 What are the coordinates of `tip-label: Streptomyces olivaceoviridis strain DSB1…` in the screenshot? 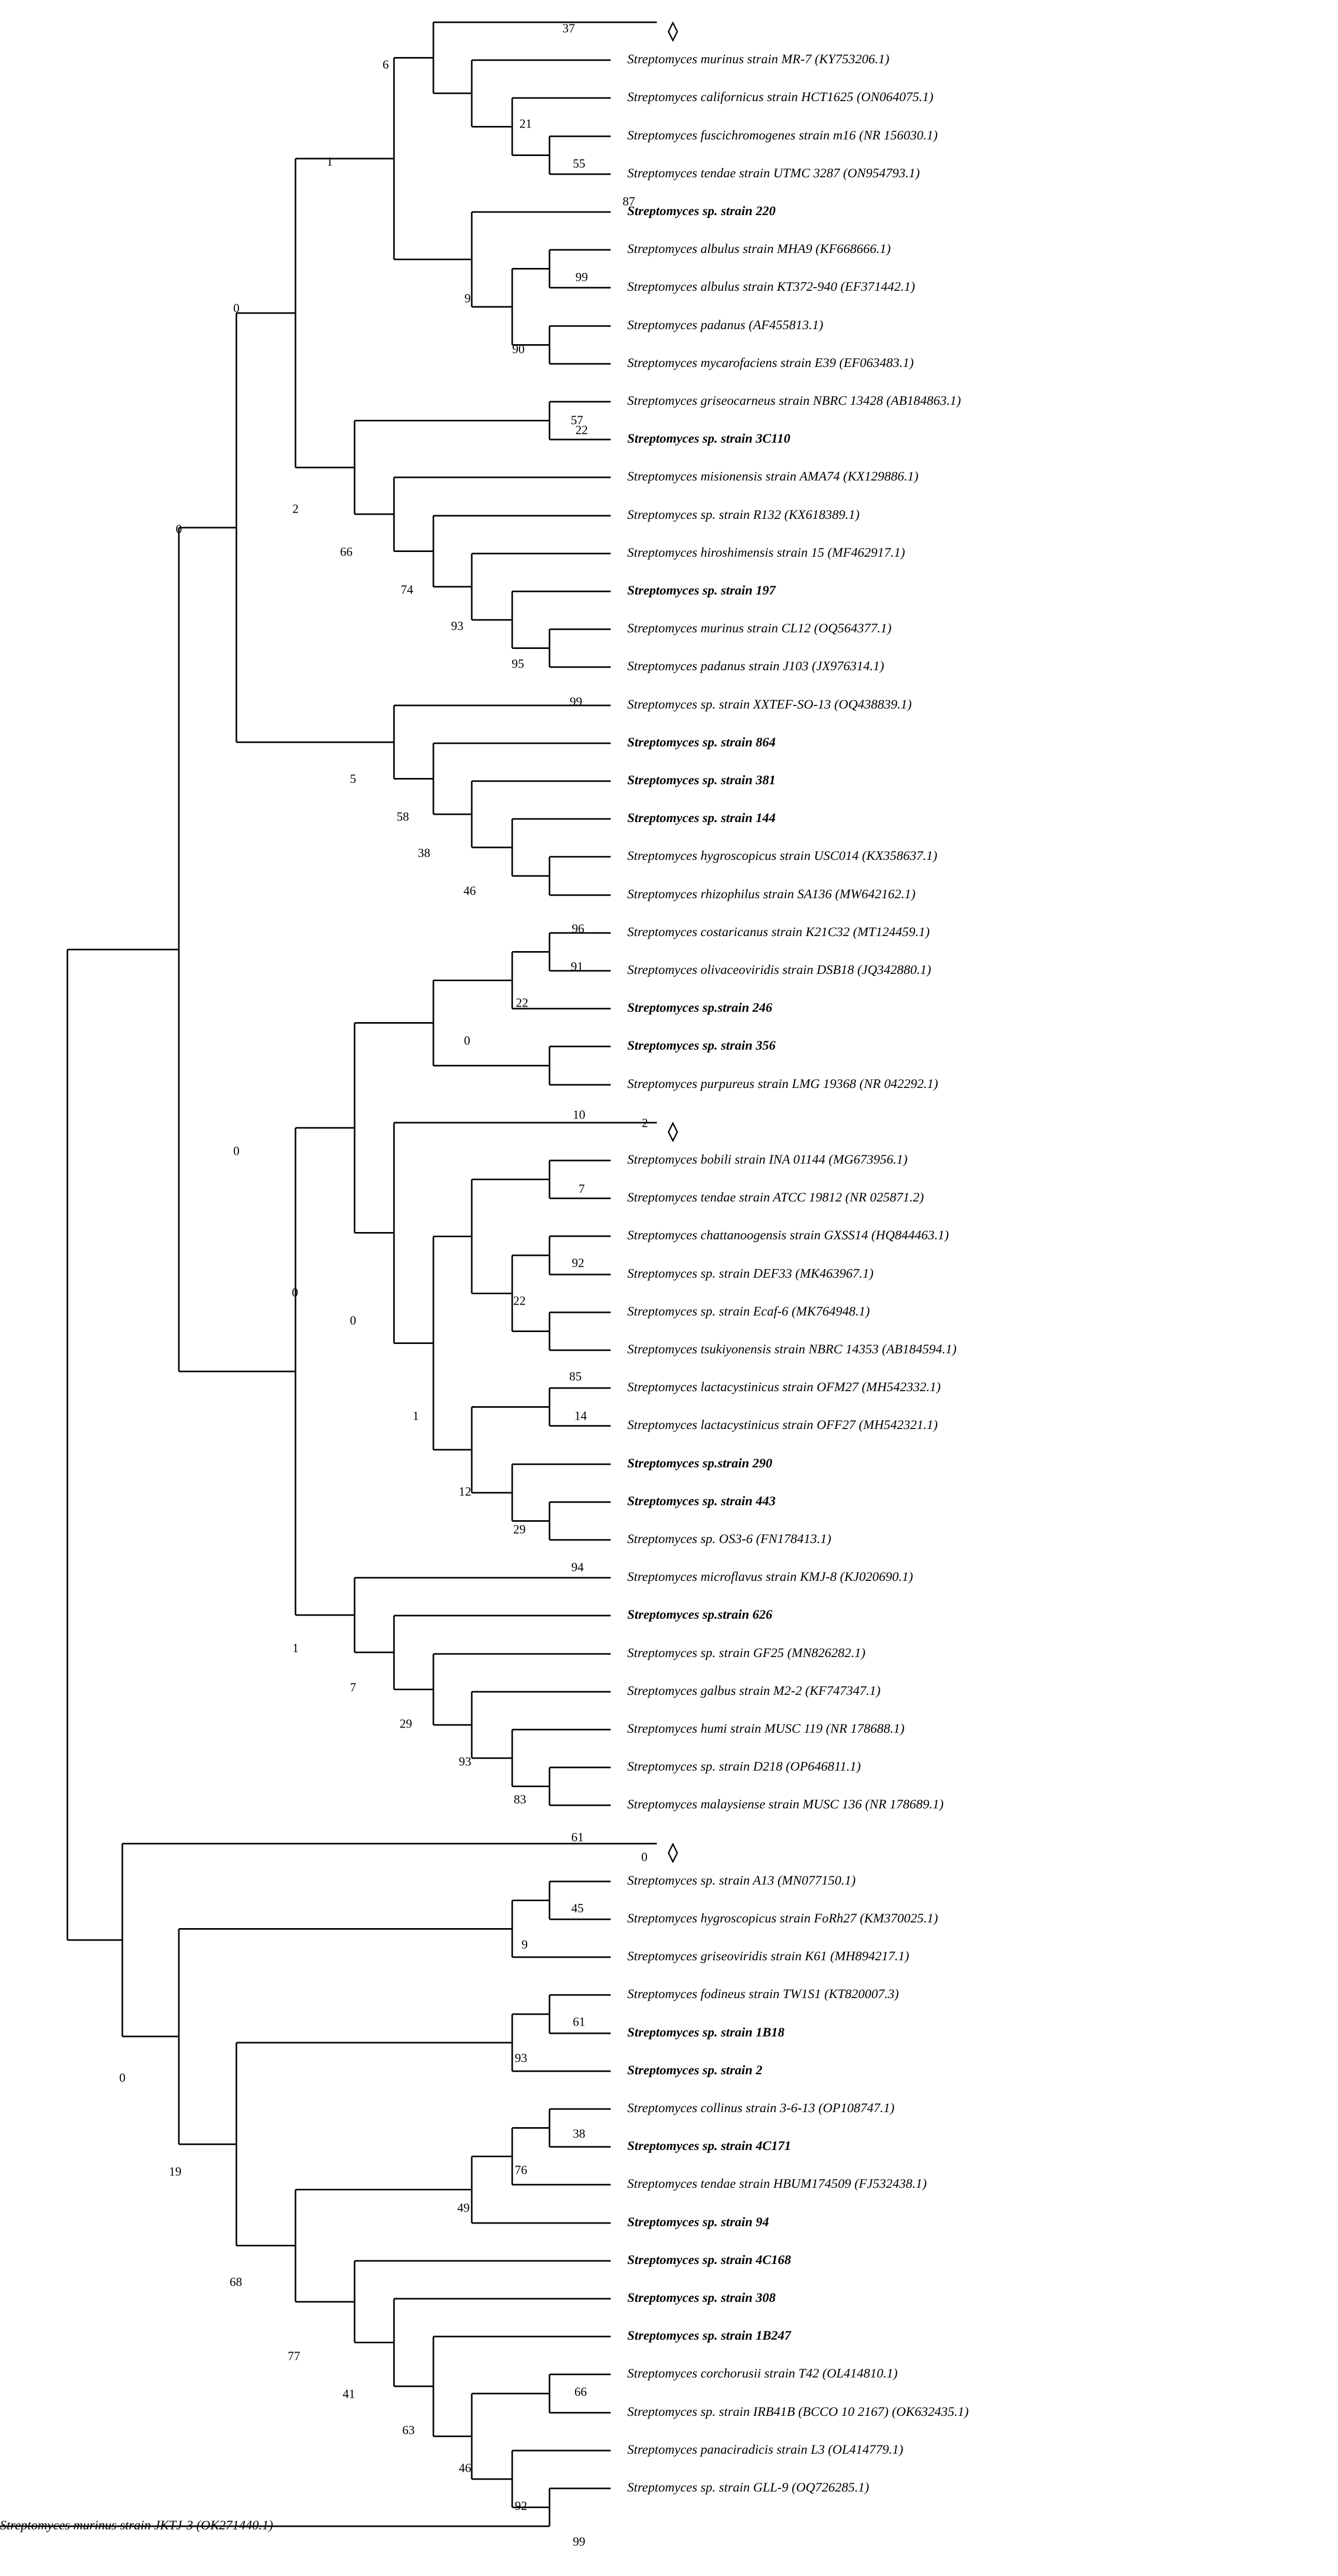 It's located at (779, 969).